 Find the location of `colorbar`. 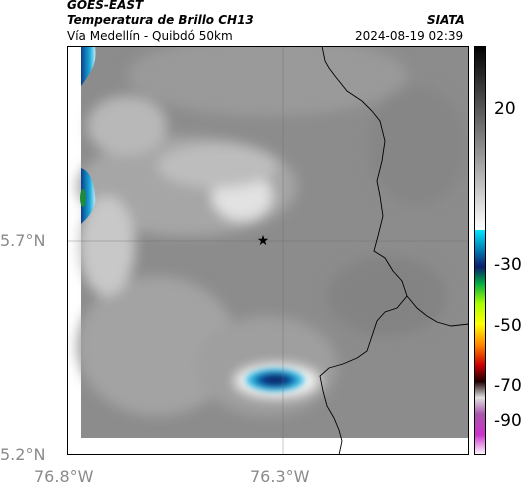

colorbar is located at coordinates (480, 250).